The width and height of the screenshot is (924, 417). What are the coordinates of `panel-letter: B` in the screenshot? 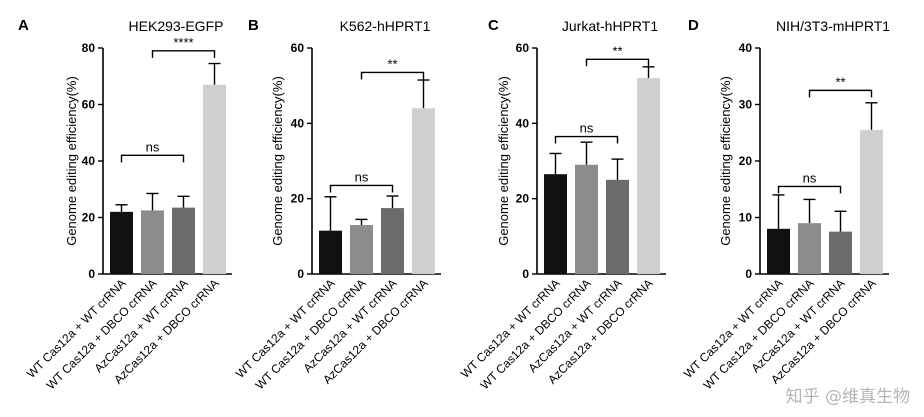 It's located at (253, 25).